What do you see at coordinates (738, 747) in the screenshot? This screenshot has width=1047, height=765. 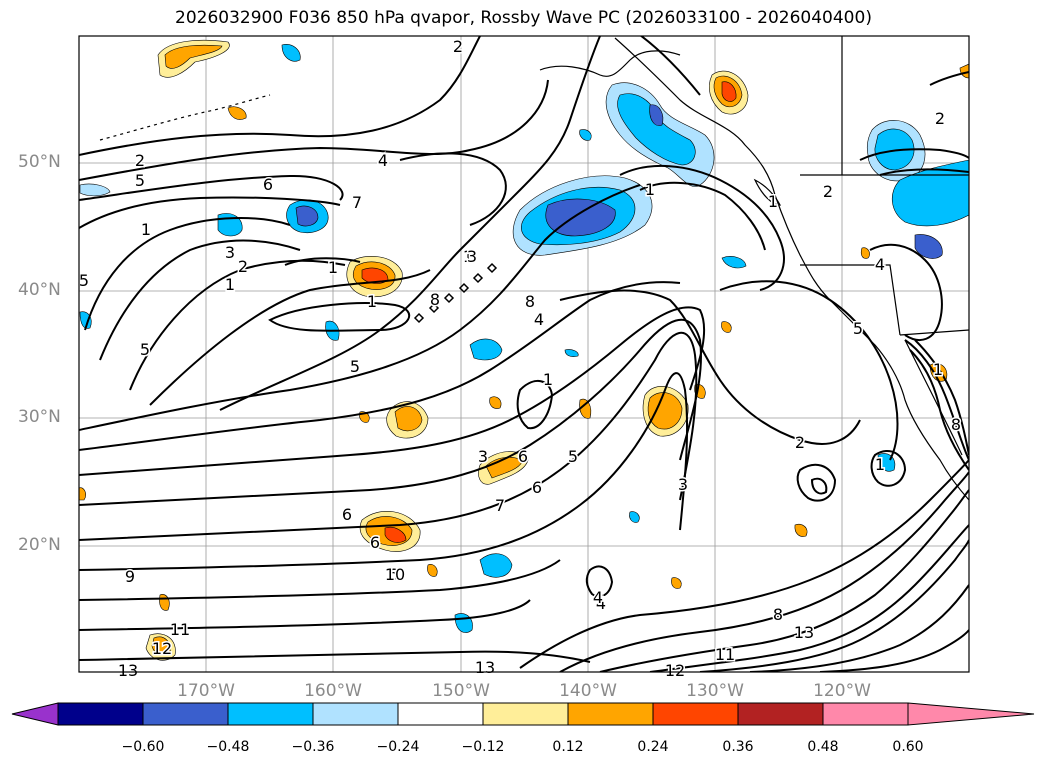 I see `colorbar-tick: 0.36` at bounding box center [738, 747].